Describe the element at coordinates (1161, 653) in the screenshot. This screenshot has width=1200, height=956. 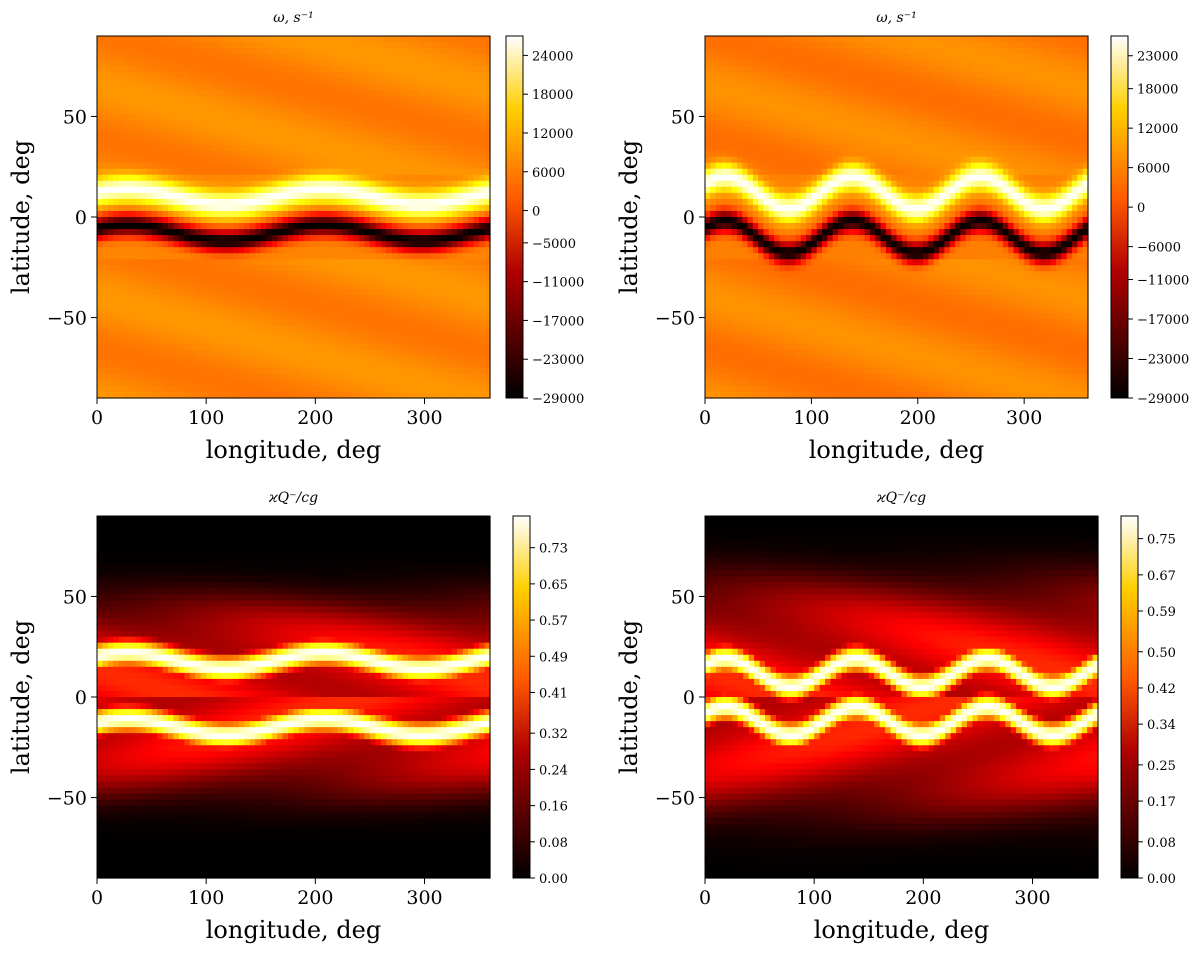
I see `colorbar-tick-label: 0.50` at that location.